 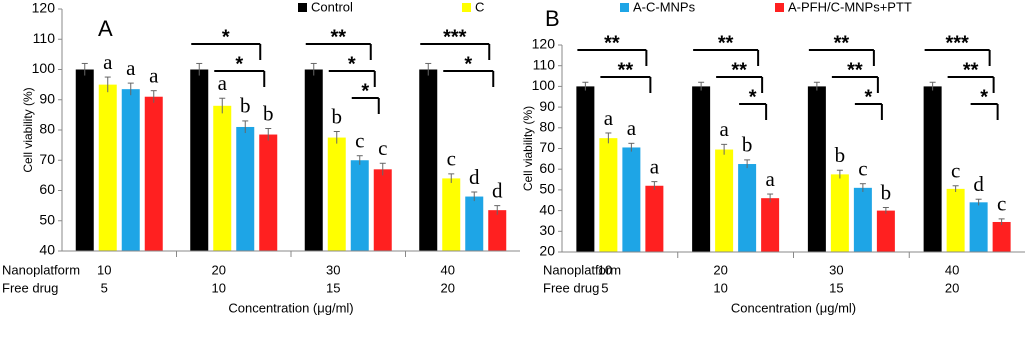 What do you see at coordinates (47, 250) in the screenshot?
I see `y-tick-label: 40` at bounding box center [47, 250].